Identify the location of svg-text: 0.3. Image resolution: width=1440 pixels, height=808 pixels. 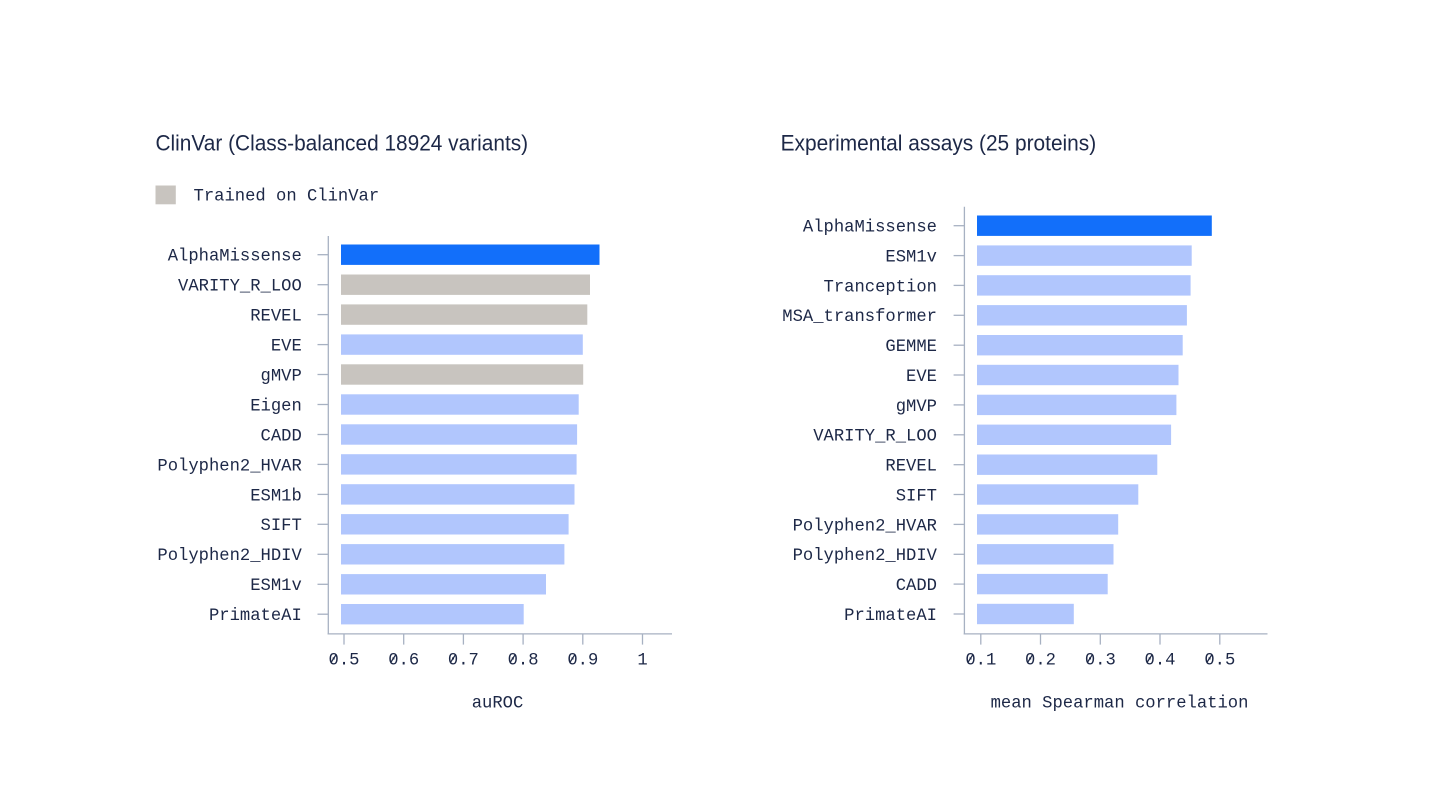
(1100, 660).